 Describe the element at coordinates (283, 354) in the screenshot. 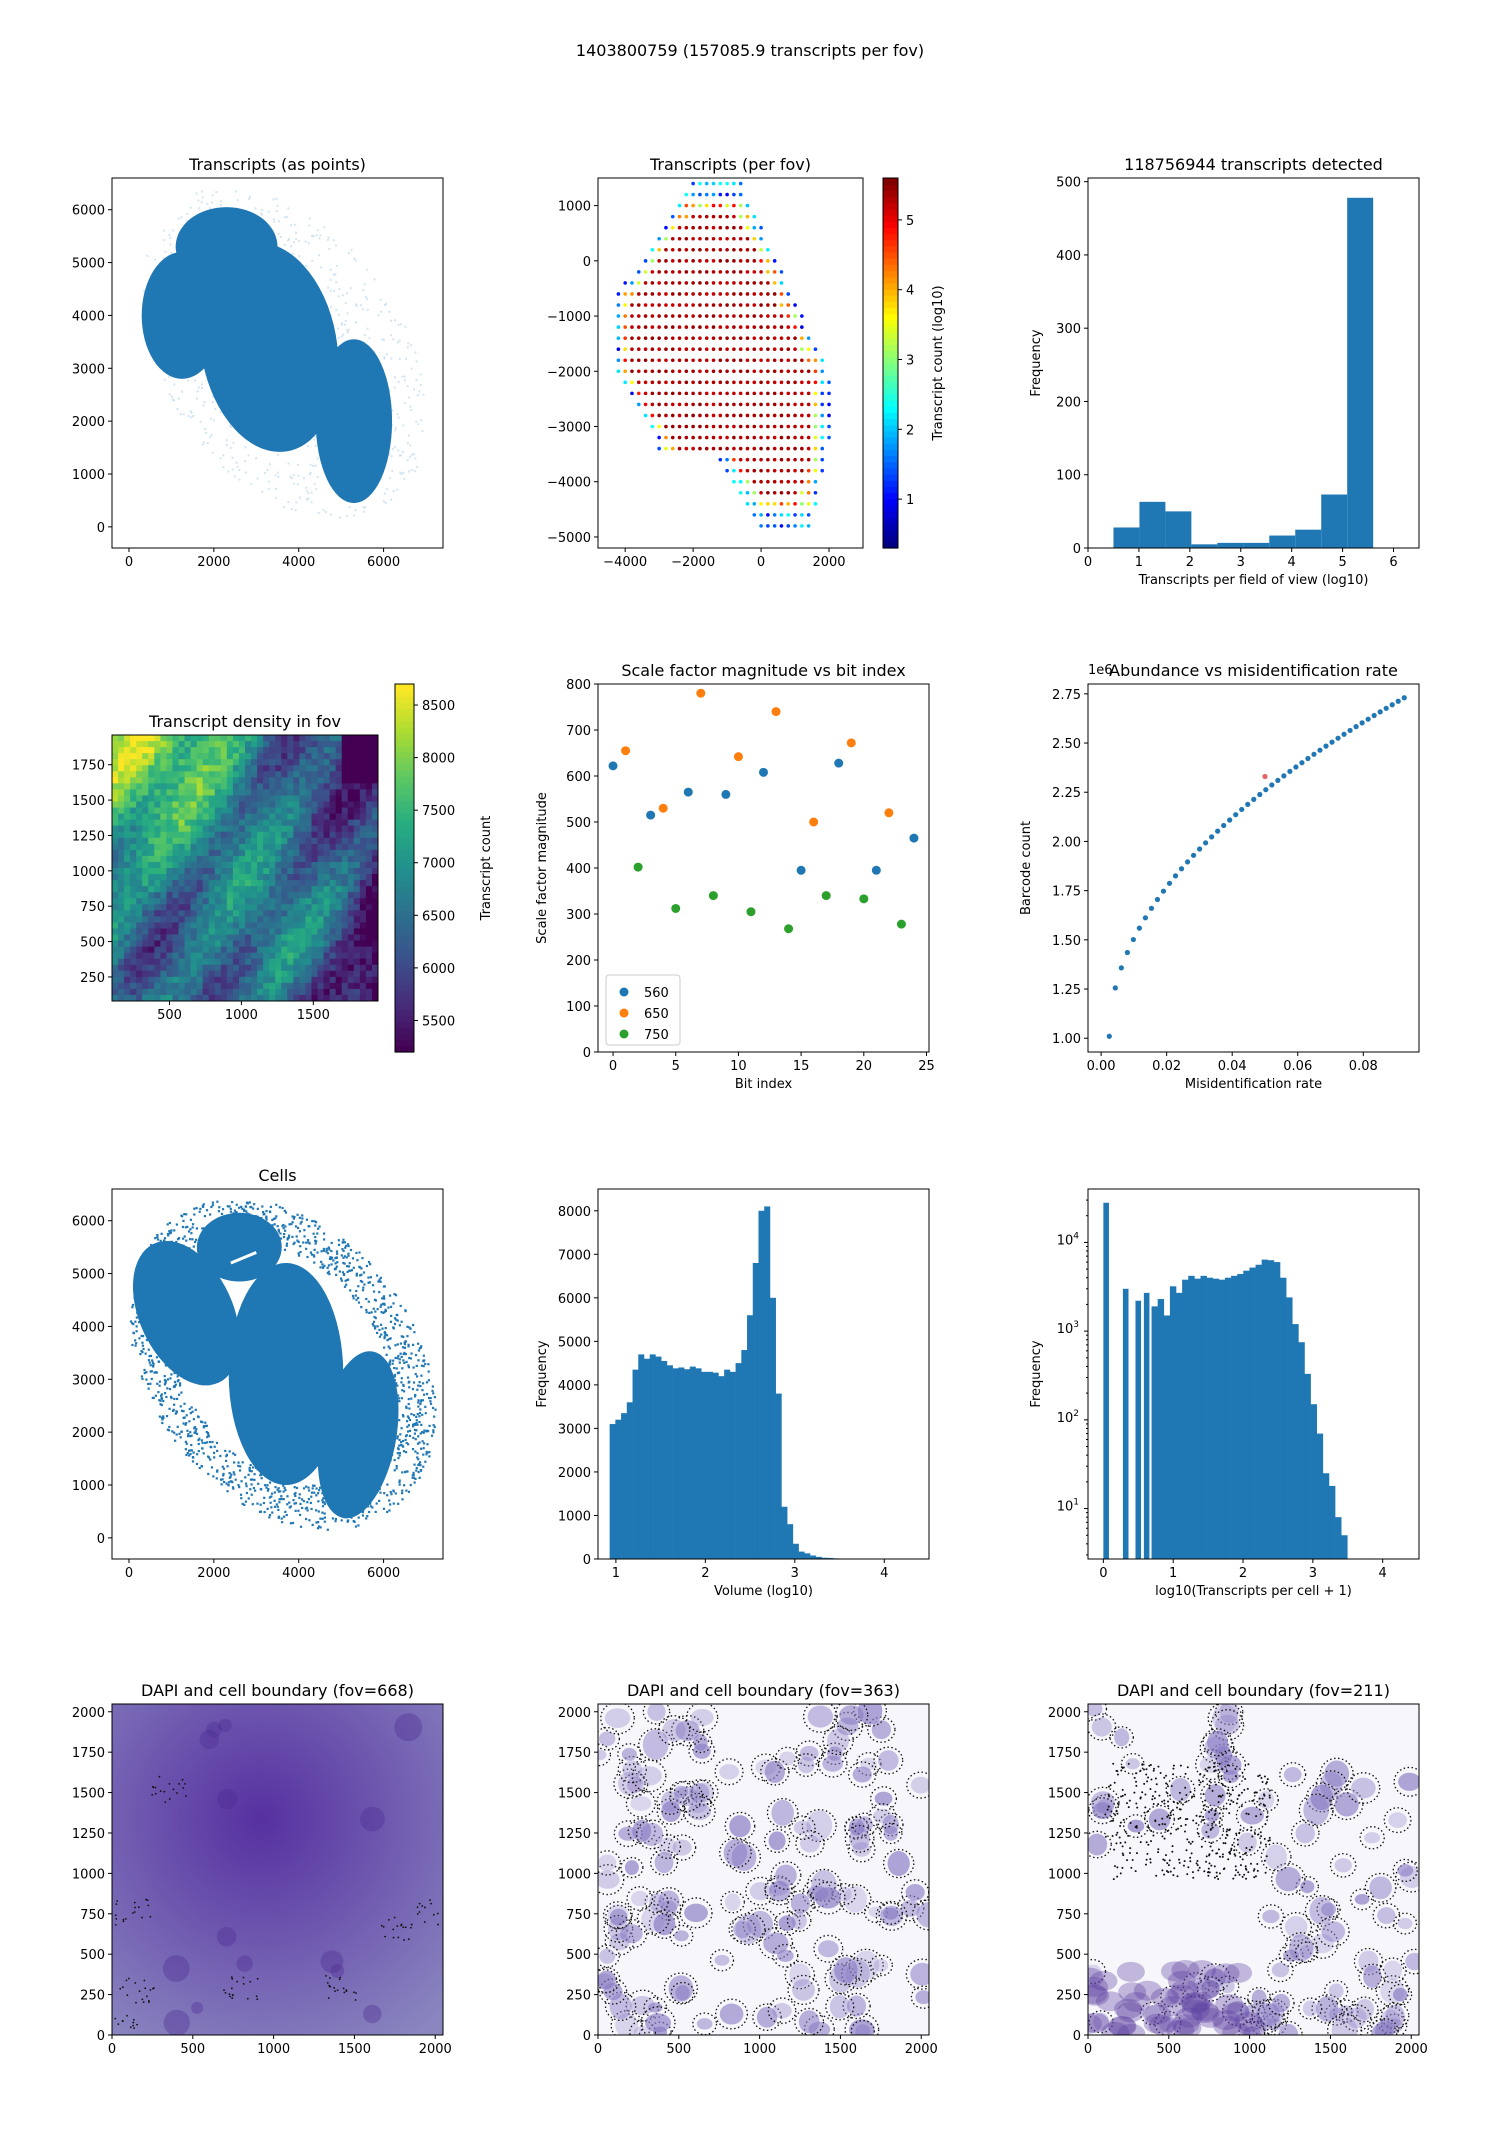

I see `plot-area` at that location.